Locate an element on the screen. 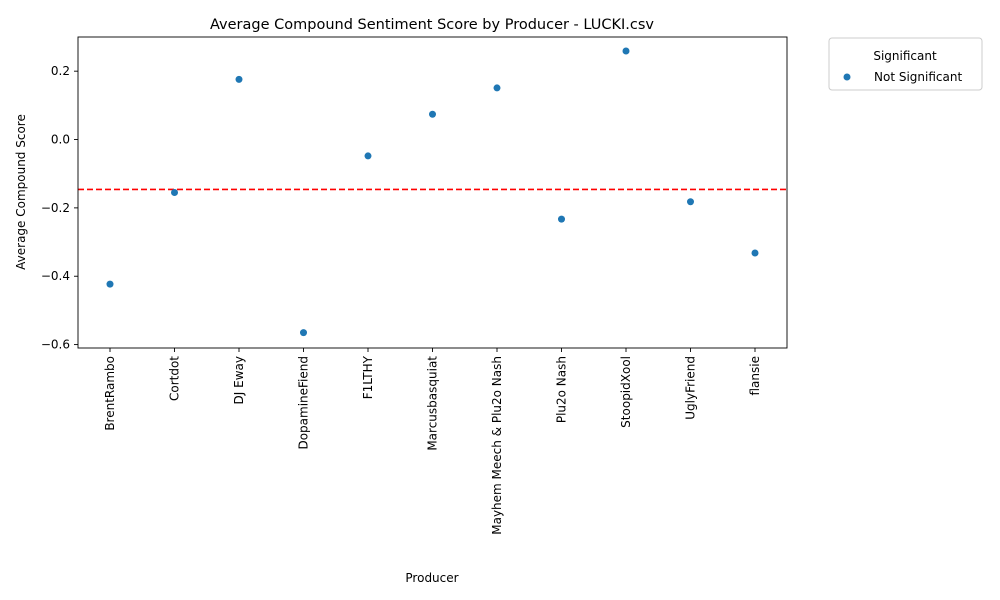 Image resolution: width=1000 pixels, height=600 pixels. x-tick-label: Mayhem Meech & Plu2o Nash is located at coordinates (497, 445).